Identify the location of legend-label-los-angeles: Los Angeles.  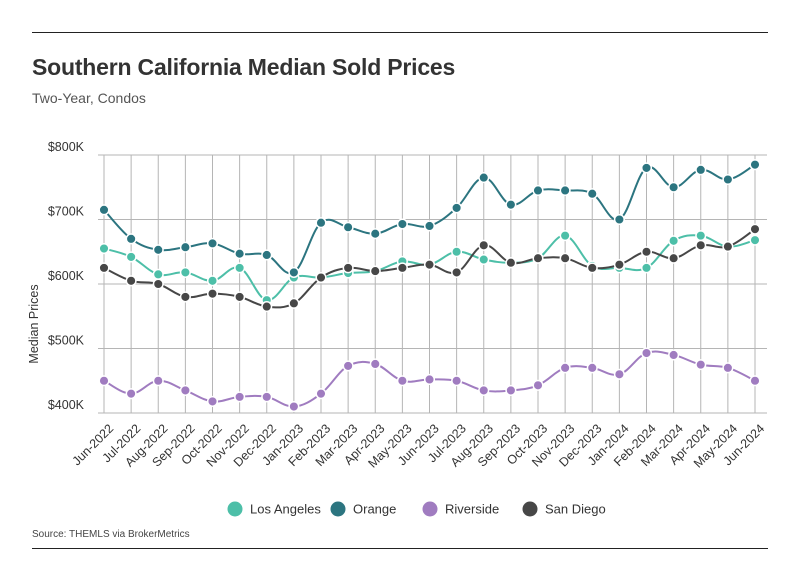
(285, 509).